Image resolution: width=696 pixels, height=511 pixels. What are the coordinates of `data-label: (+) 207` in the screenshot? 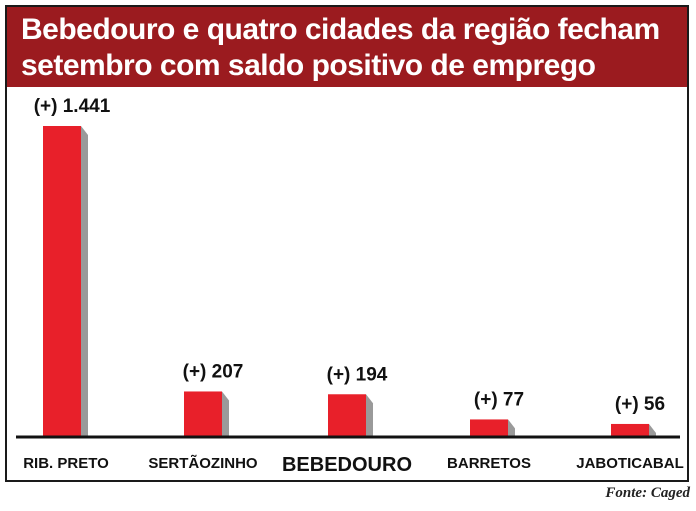 It's located at (213, 371).